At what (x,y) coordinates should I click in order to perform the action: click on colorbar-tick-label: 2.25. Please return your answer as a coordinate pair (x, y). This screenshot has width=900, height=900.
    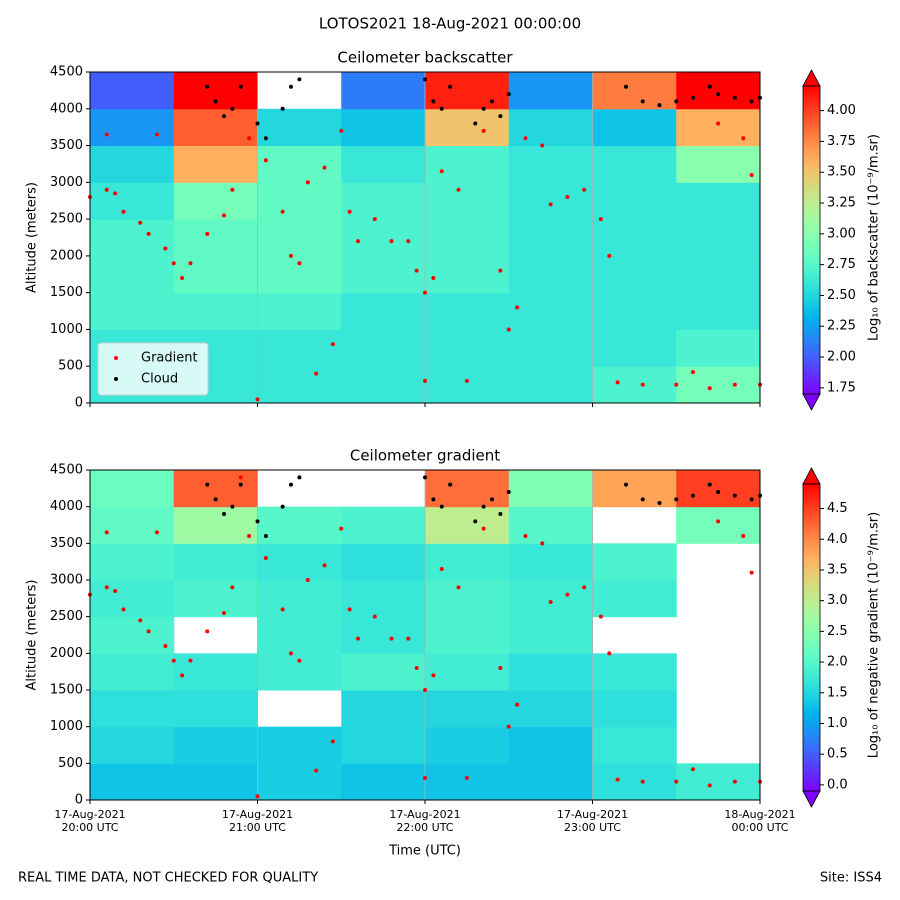
    Looking at the image, I should click on (841, 326).